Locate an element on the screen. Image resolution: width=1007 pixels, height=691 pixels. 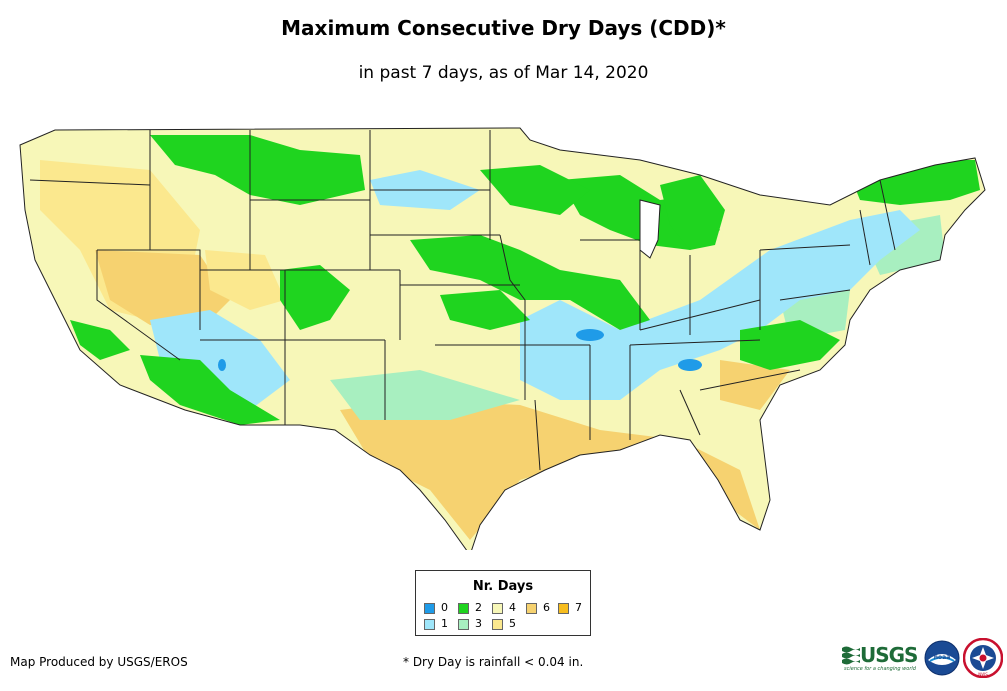
noaa-logo-text: noaa is located at coordinates (942, 657).